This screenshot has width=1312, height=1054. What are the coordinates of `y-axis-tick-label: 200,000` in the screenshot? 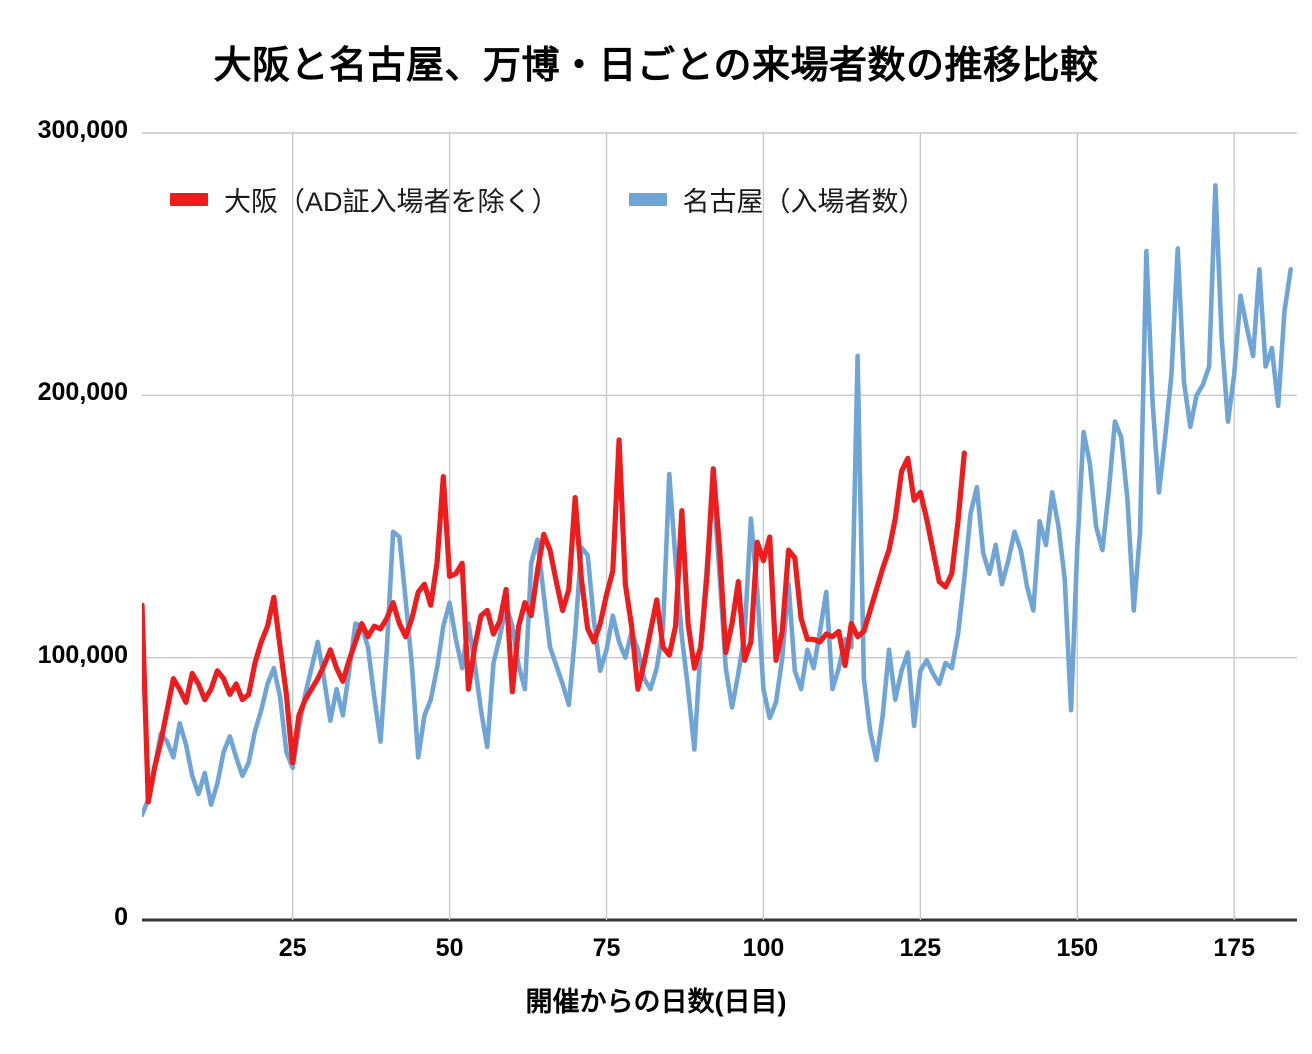 It's located at (82, 392).